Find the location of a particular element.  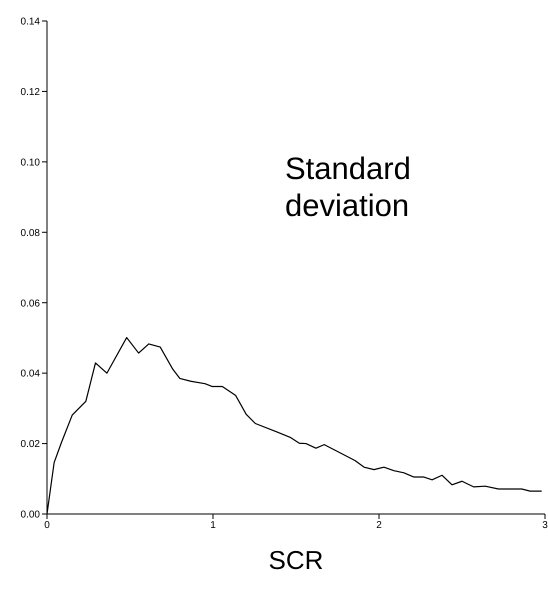

y-tick-label: 0.06 is located at coordinates (30, 304).